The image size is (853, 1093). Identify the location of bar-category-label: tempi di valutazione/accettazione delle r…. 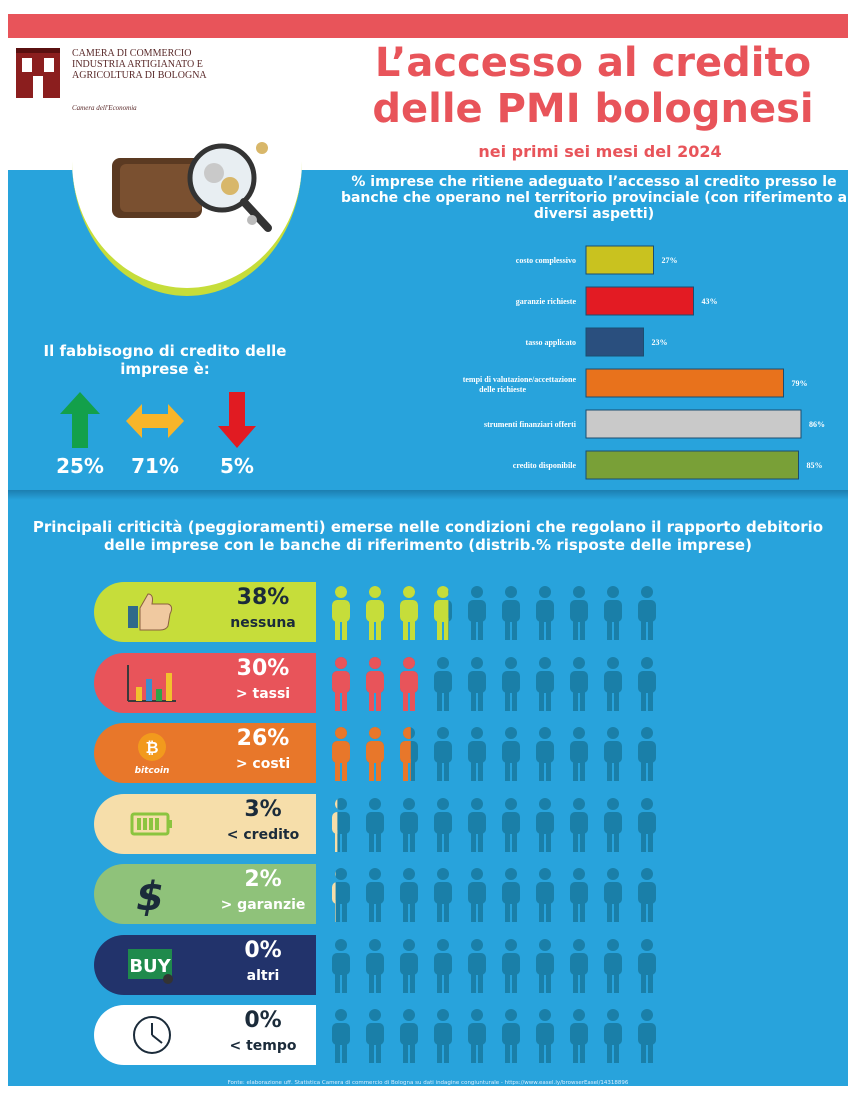
(520, 384).